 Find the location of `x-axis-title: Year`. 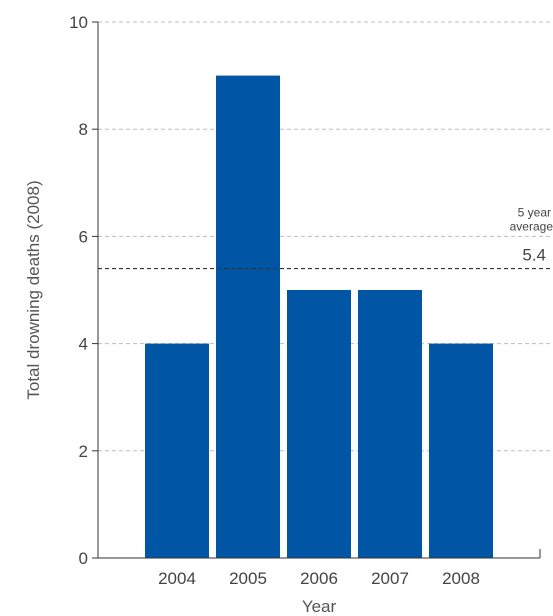

x-axis-title: Year is located at coordinates (319, 606).